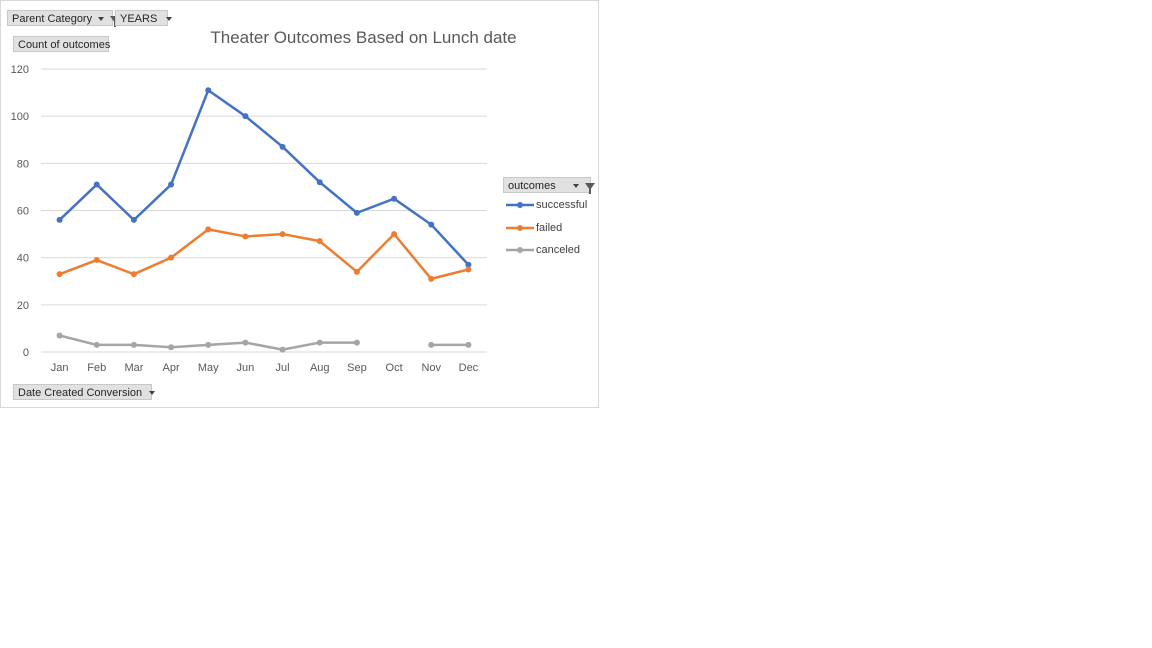 The height and width of the screenshot is (648, 1152). What do you see at coordinates (23, 306) in the screenshot?
I see `y-tick-label: 20` at bounding box center [23, 306].